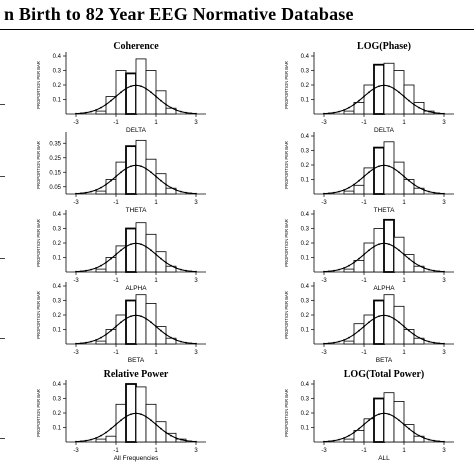  I want to click on y-tick-label: 0.4, so click(305, 287).